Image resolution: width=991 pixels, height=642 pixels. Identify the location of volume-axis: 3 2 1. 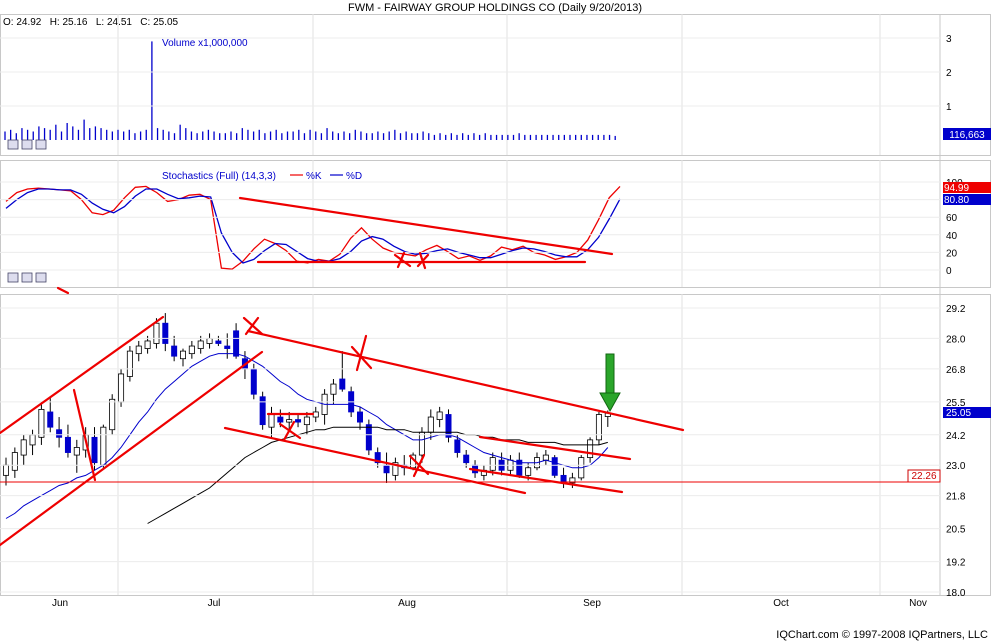
(476, 73).